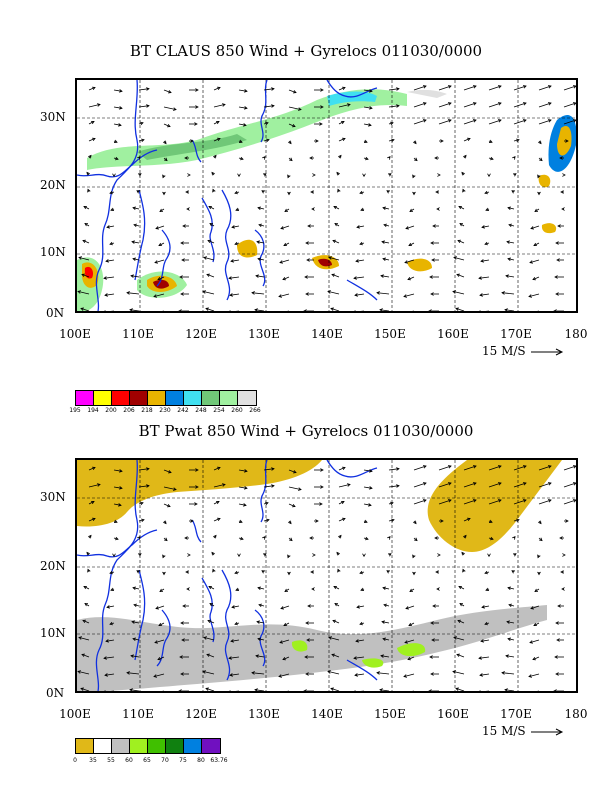  Describe the element at coordinates (453, 334) in the screenshot. I see `panel1-lon-label: 160E` at that location.